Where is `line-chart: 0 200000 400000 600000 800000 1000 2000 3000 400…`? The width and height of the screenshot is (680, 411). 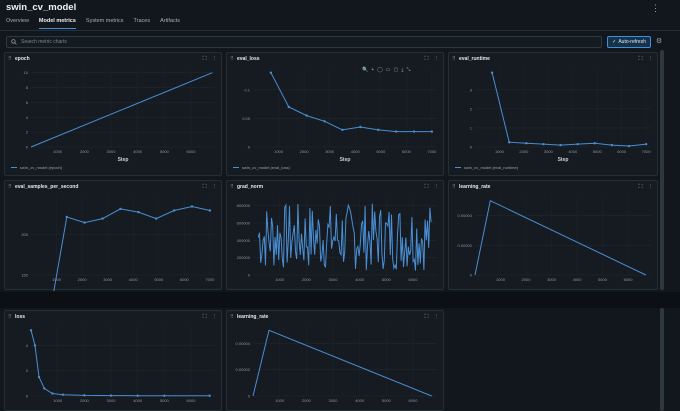 line-chart: 0 200000 400000 600000 800000 1000 2000 3000 400… is located at coordinates (336, 236).